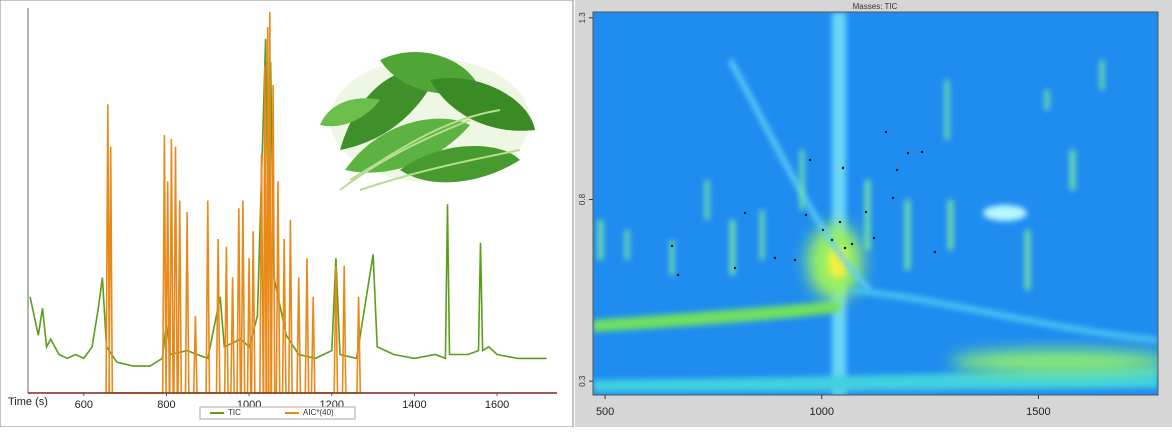  Describe the element at coordinates (875, 6) in the screenshot. I see `heatmap-title: Masses: TIC` at that location.